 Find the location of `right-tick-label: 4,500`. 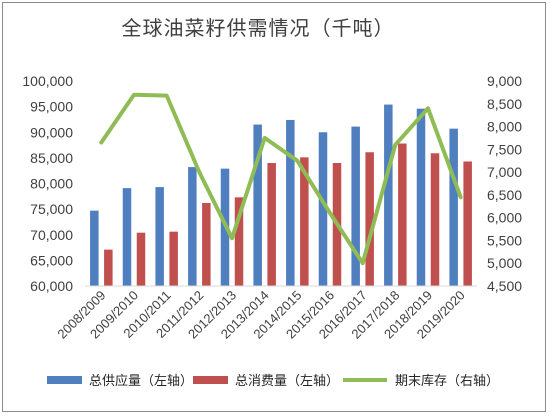

right-tick-label: 4,500 is located at coordinates (504, 286).